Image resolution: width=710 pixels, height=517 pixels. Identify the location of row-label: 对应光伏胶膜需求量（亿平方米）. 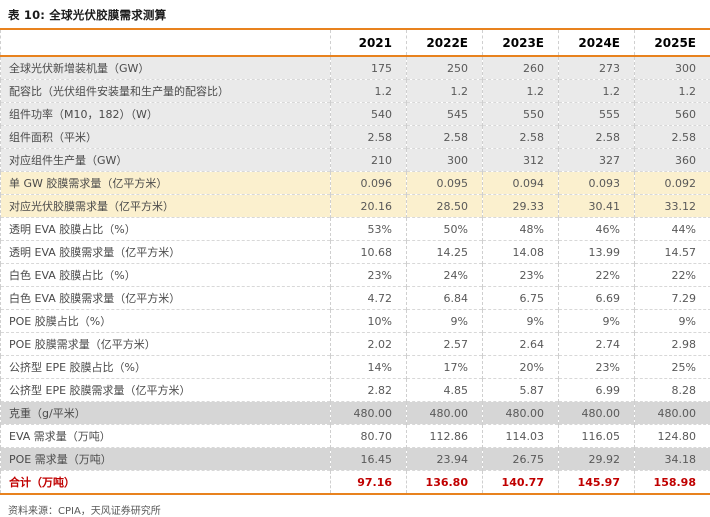
(166, 206).